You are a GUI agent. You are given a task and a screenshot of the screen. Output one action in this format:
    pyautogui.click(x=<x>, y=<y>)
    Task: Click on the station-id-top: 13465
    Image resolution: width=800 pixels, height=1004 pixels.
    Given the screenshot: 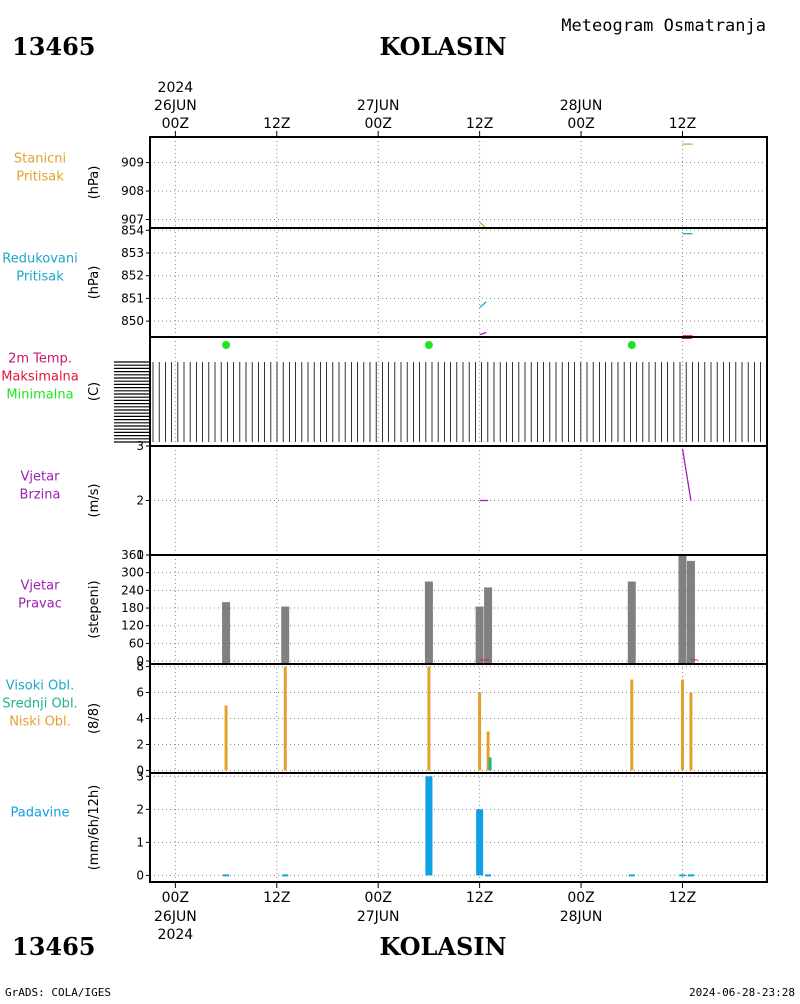 What is the action you would take?
    pyautogui.click(x=54, y=46)
    